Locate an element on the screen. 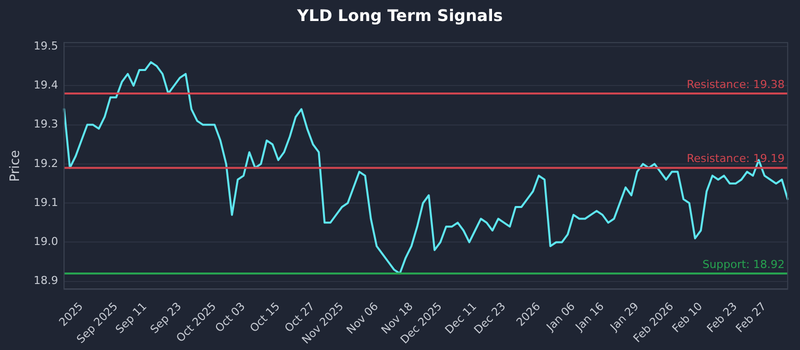 Image resolution: width=800 pixels, height=350 pixels. ref-line-label: Resistance: 19.38 is located at coordinates (735, 84).